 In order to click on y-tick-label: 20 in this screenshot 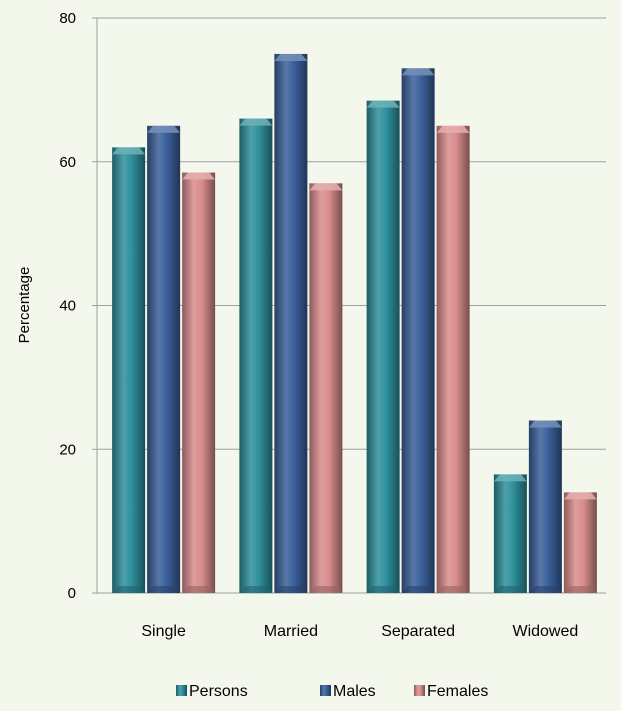, I will do `click(67, 449)`.